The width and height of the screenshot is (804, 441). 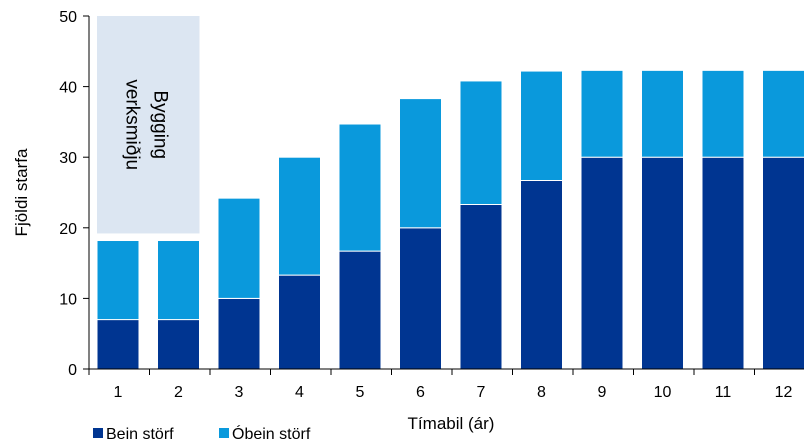 I want to click on legend-swatch-bein, so click(x=98, y=433).